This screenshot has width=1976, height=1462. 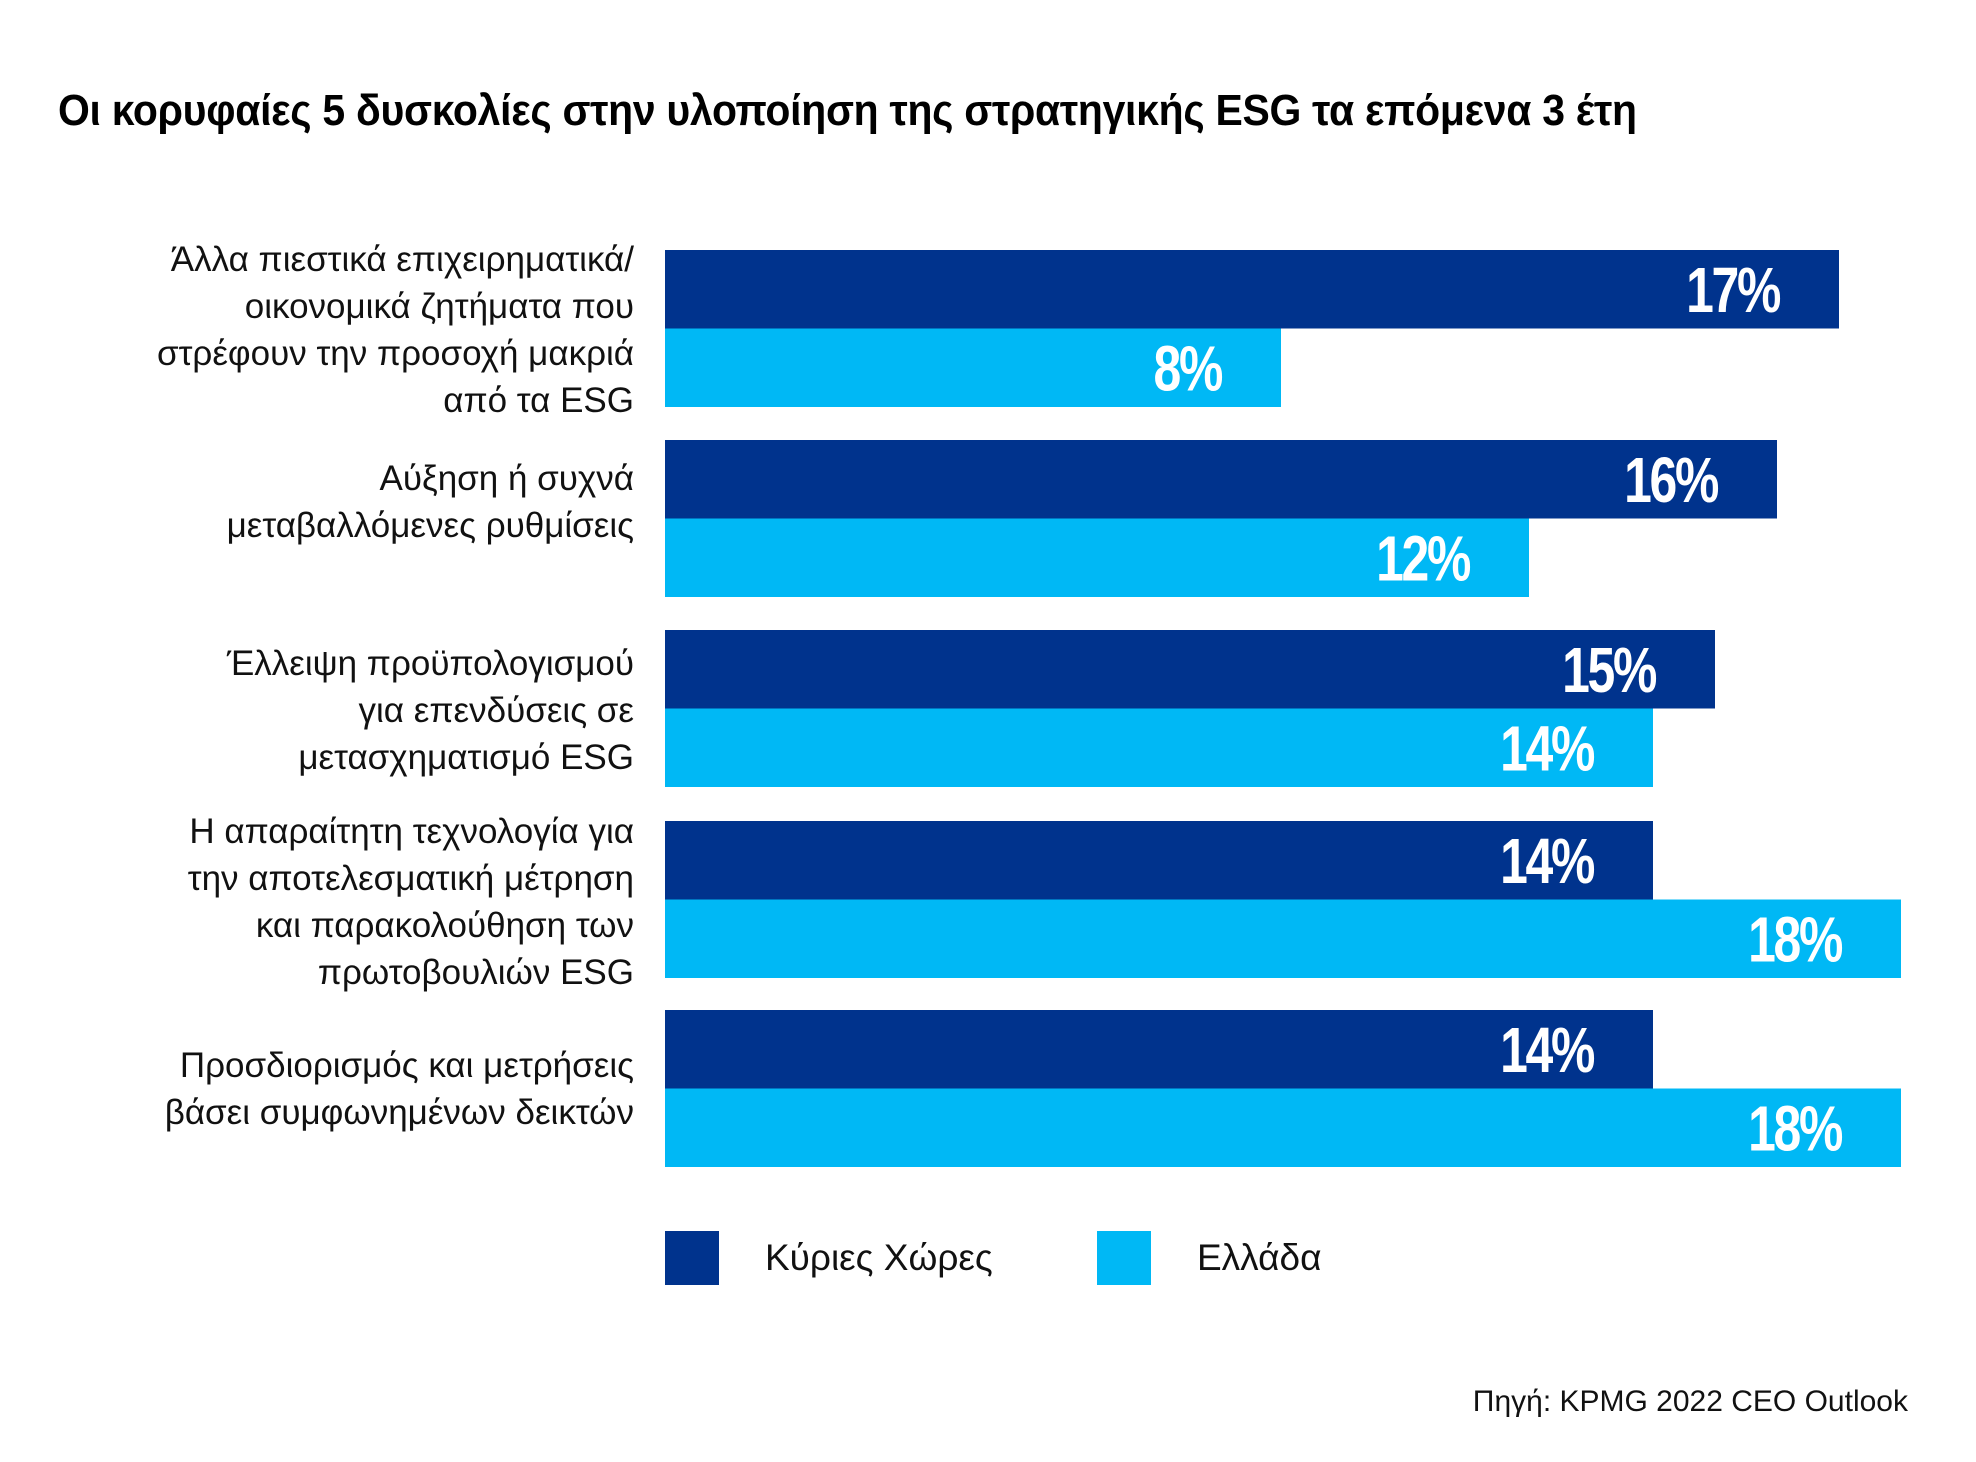 What do you see at coordinates (402, 259) in the screenshot?
I see `category-label-line: Άλλα πιεστικά επιχειρηματικά/` at bounding box center [402, 259].